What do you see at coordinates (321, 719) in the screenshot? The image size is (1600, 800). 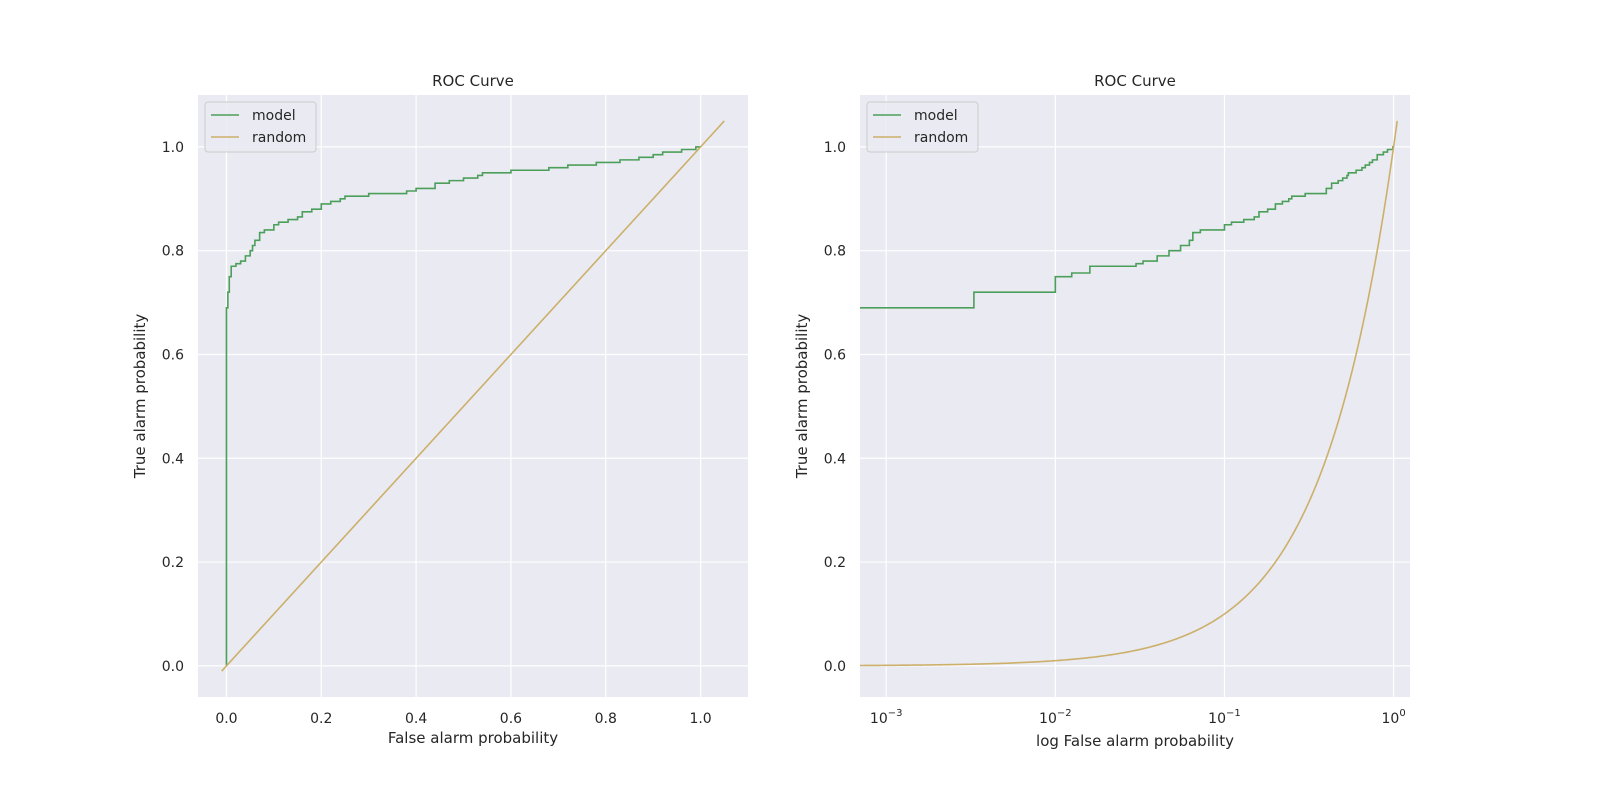 I see `x-tick-label: 0.2` at bounding box center [321, 719].